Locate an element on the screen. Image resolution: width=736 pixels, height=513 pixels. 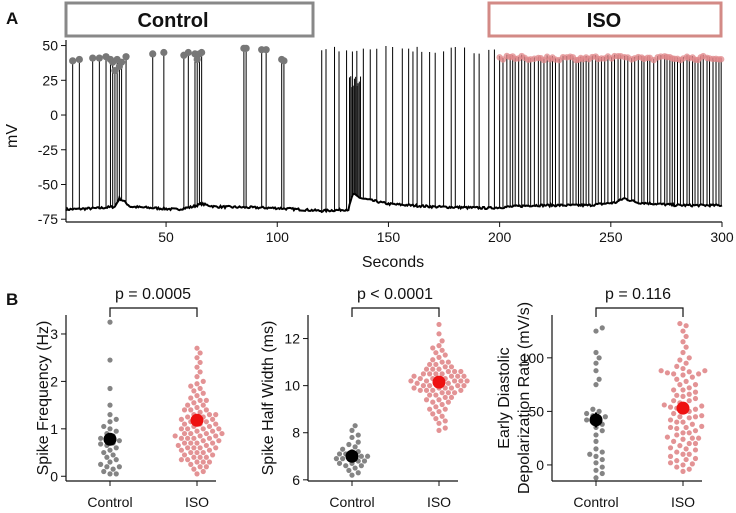
control-spike-marker is located at coordinates (188, 52).